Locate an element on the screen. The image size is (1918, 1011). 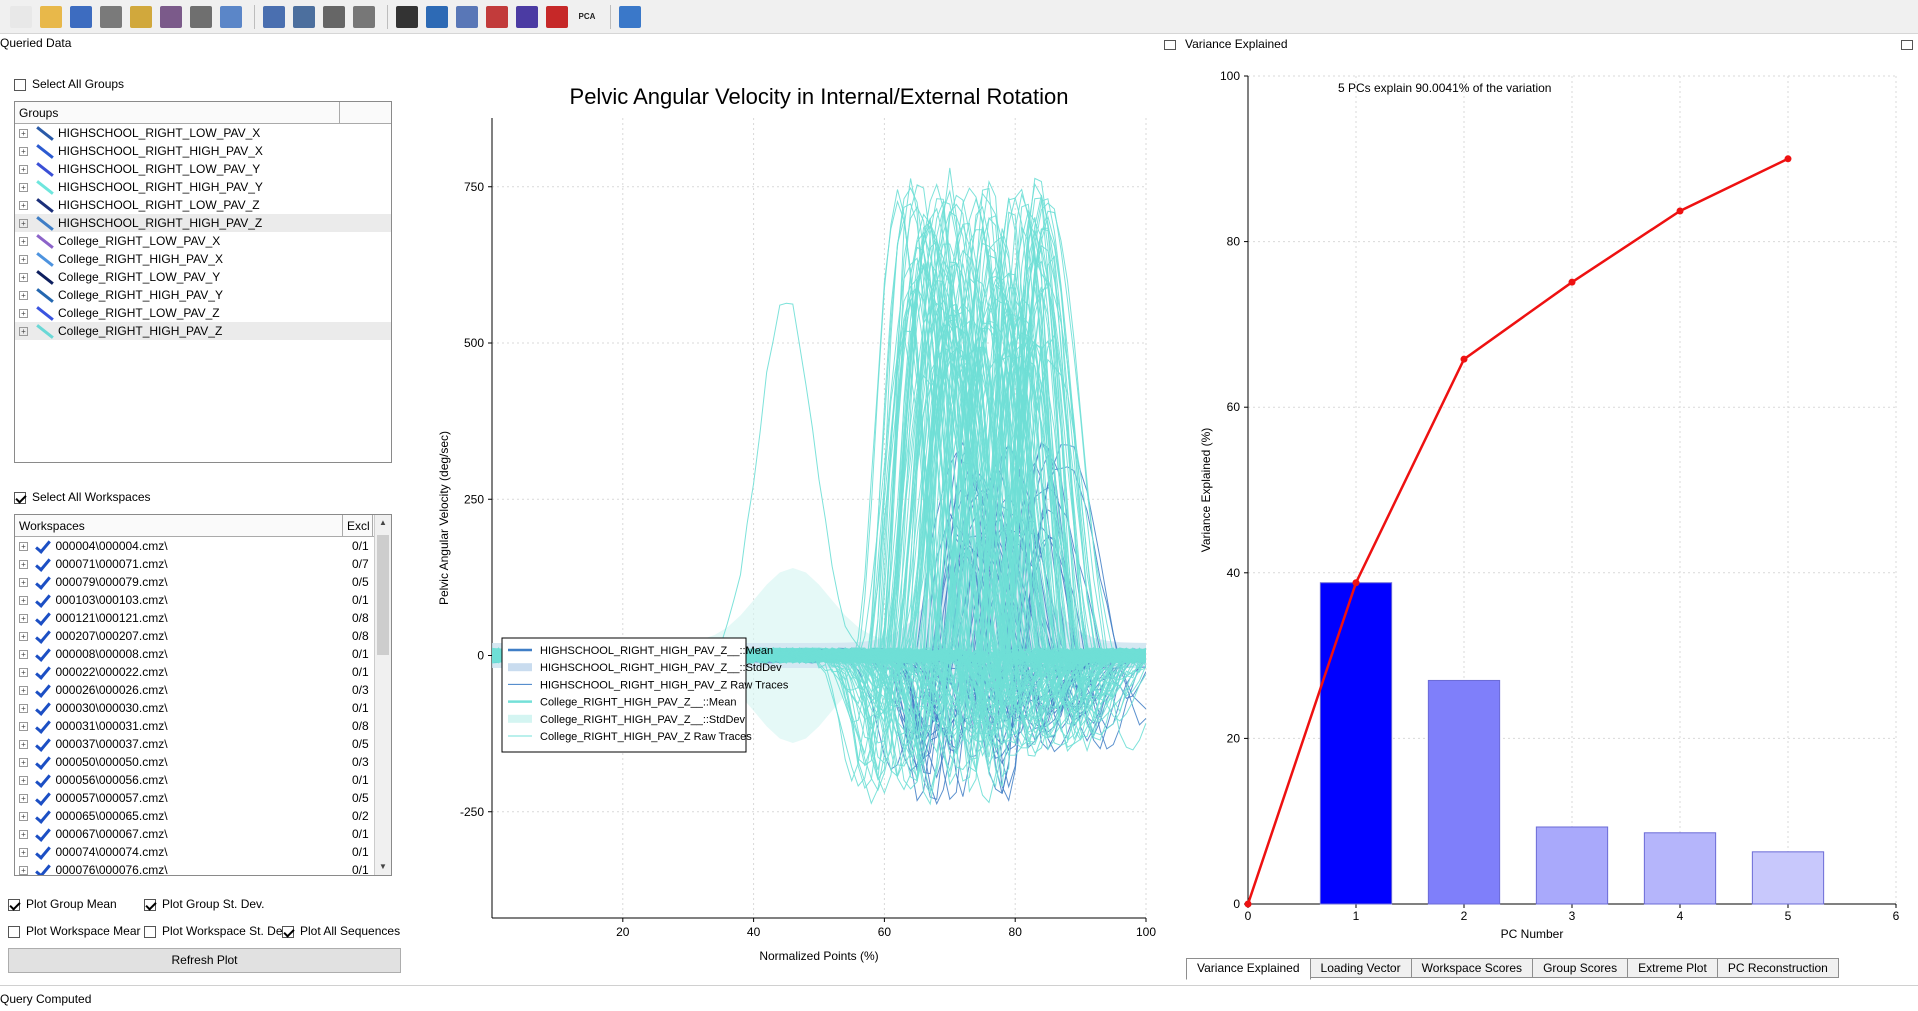
workspace-row: +000022\000022.cmz\ 0/1 is located at coordinates (203, 672).